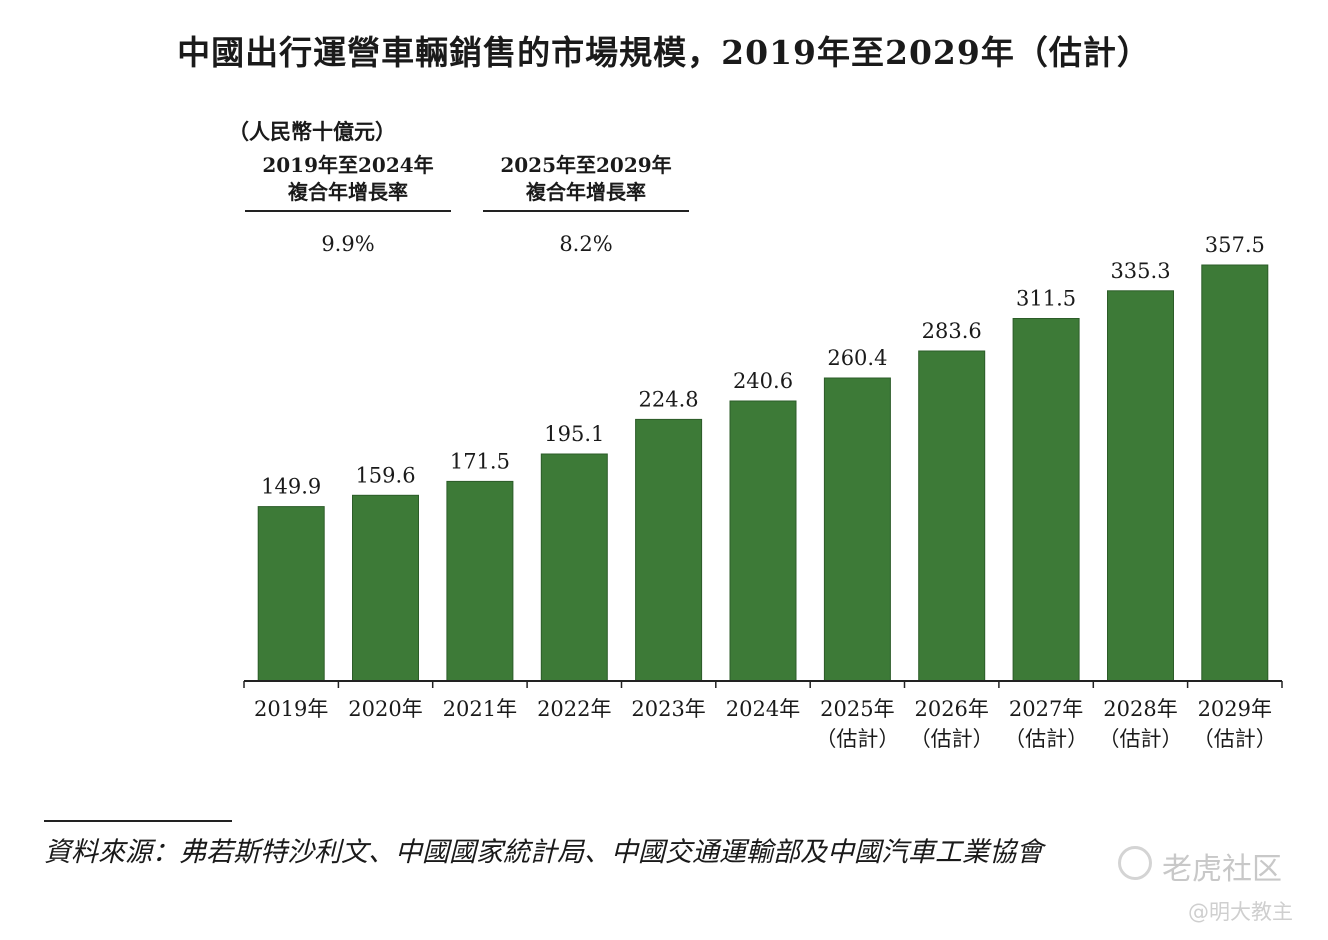 This screenshot has height=940, width=1328. Describe the element at coordinates (480, 709) in the screenshot. I see `x-tick-label: 2021年` at that location.